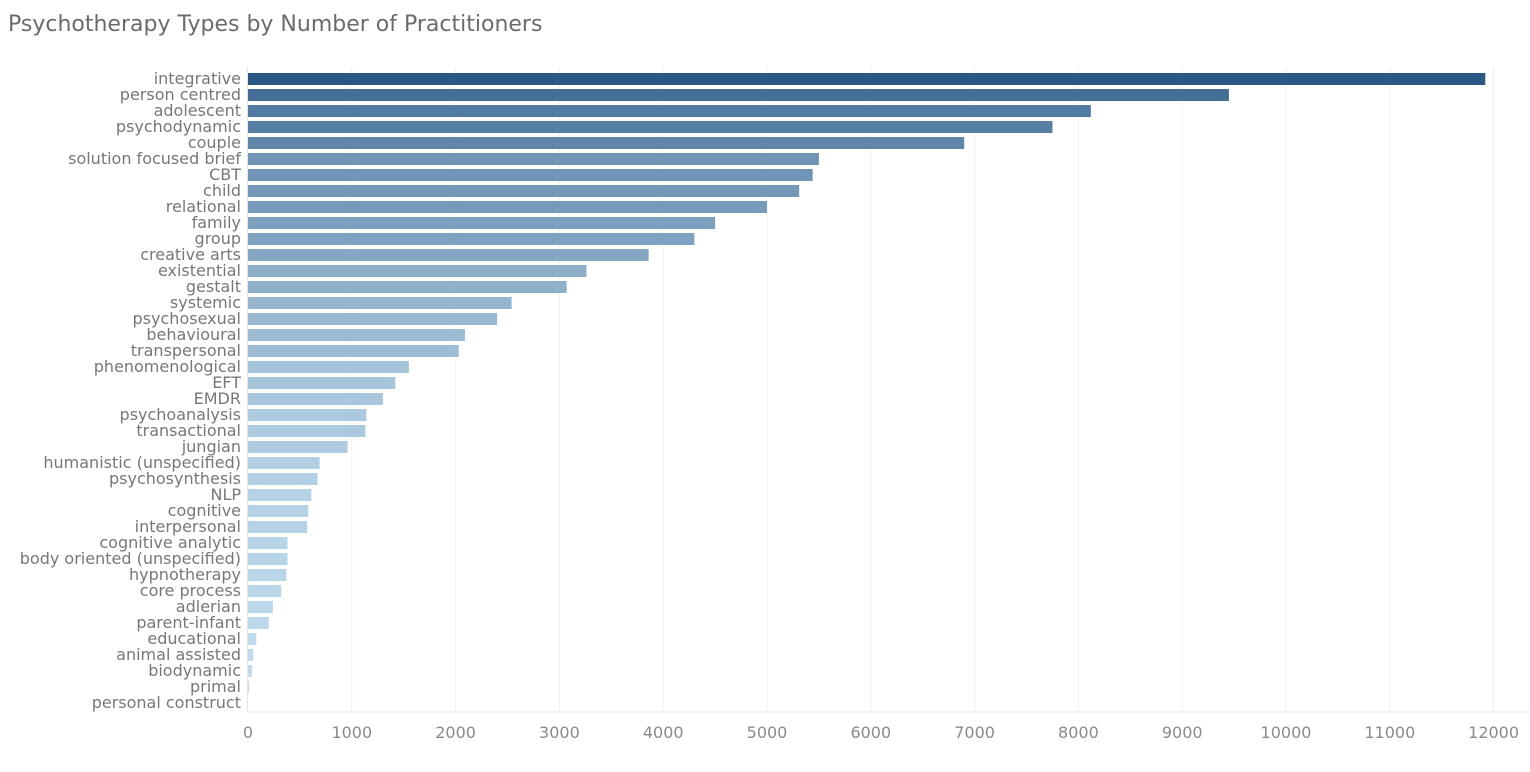 This screenshot has width=1530, height=772. Describe the element at coordinates (226, 382) in the screenshot. I see `category-label: EFT` at that location.